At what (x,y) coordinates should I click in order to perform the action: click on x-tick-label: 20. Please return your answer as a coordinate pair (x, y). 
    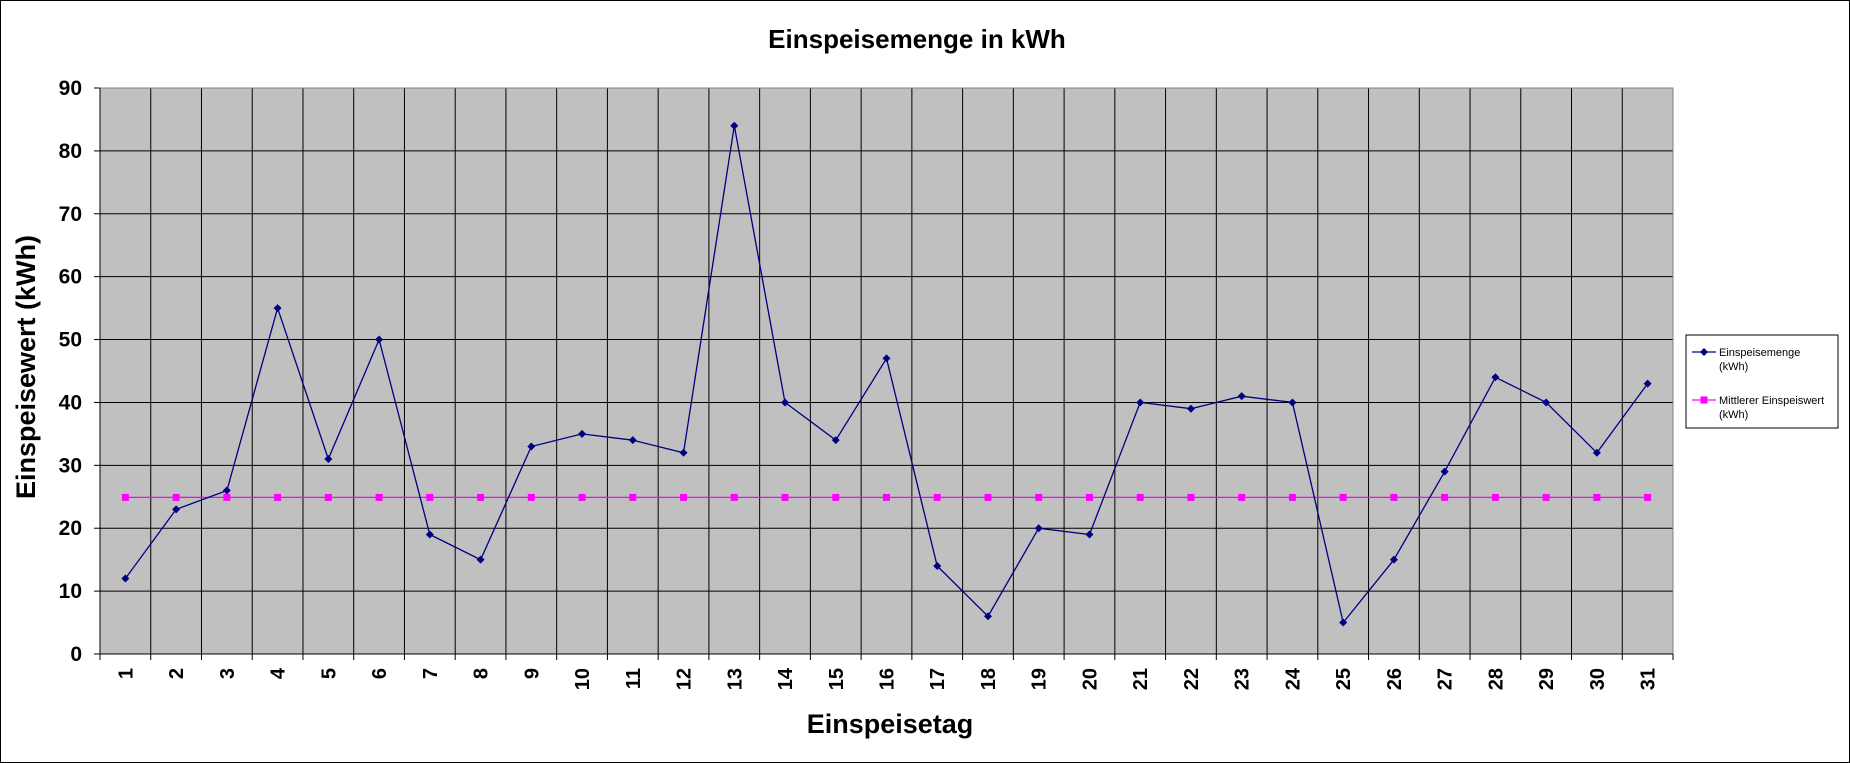
    Looking at the image, I should click on (1090, 679).